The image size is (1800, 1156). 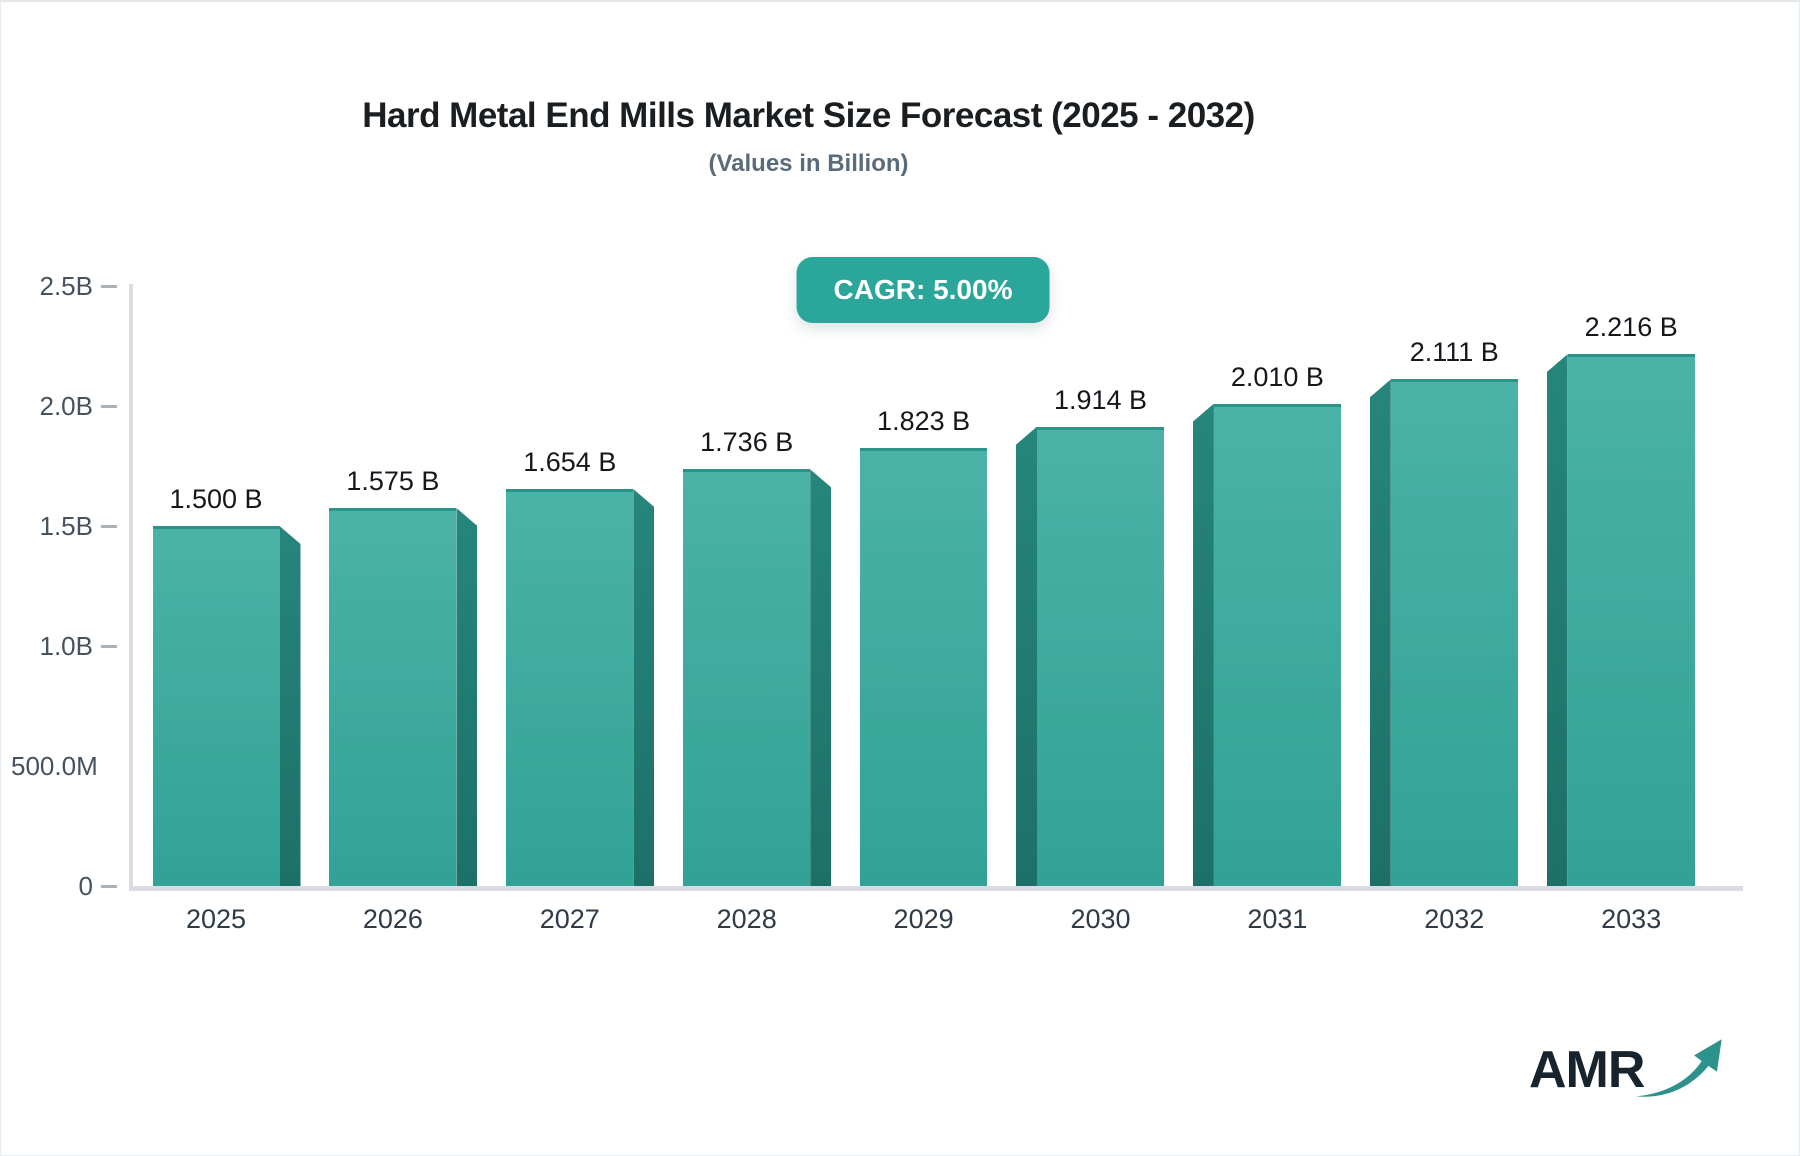 What do you see at coordinates (131, 587) in the screenshot?
I see `y-axis-line` at bounding box center [131, 587].